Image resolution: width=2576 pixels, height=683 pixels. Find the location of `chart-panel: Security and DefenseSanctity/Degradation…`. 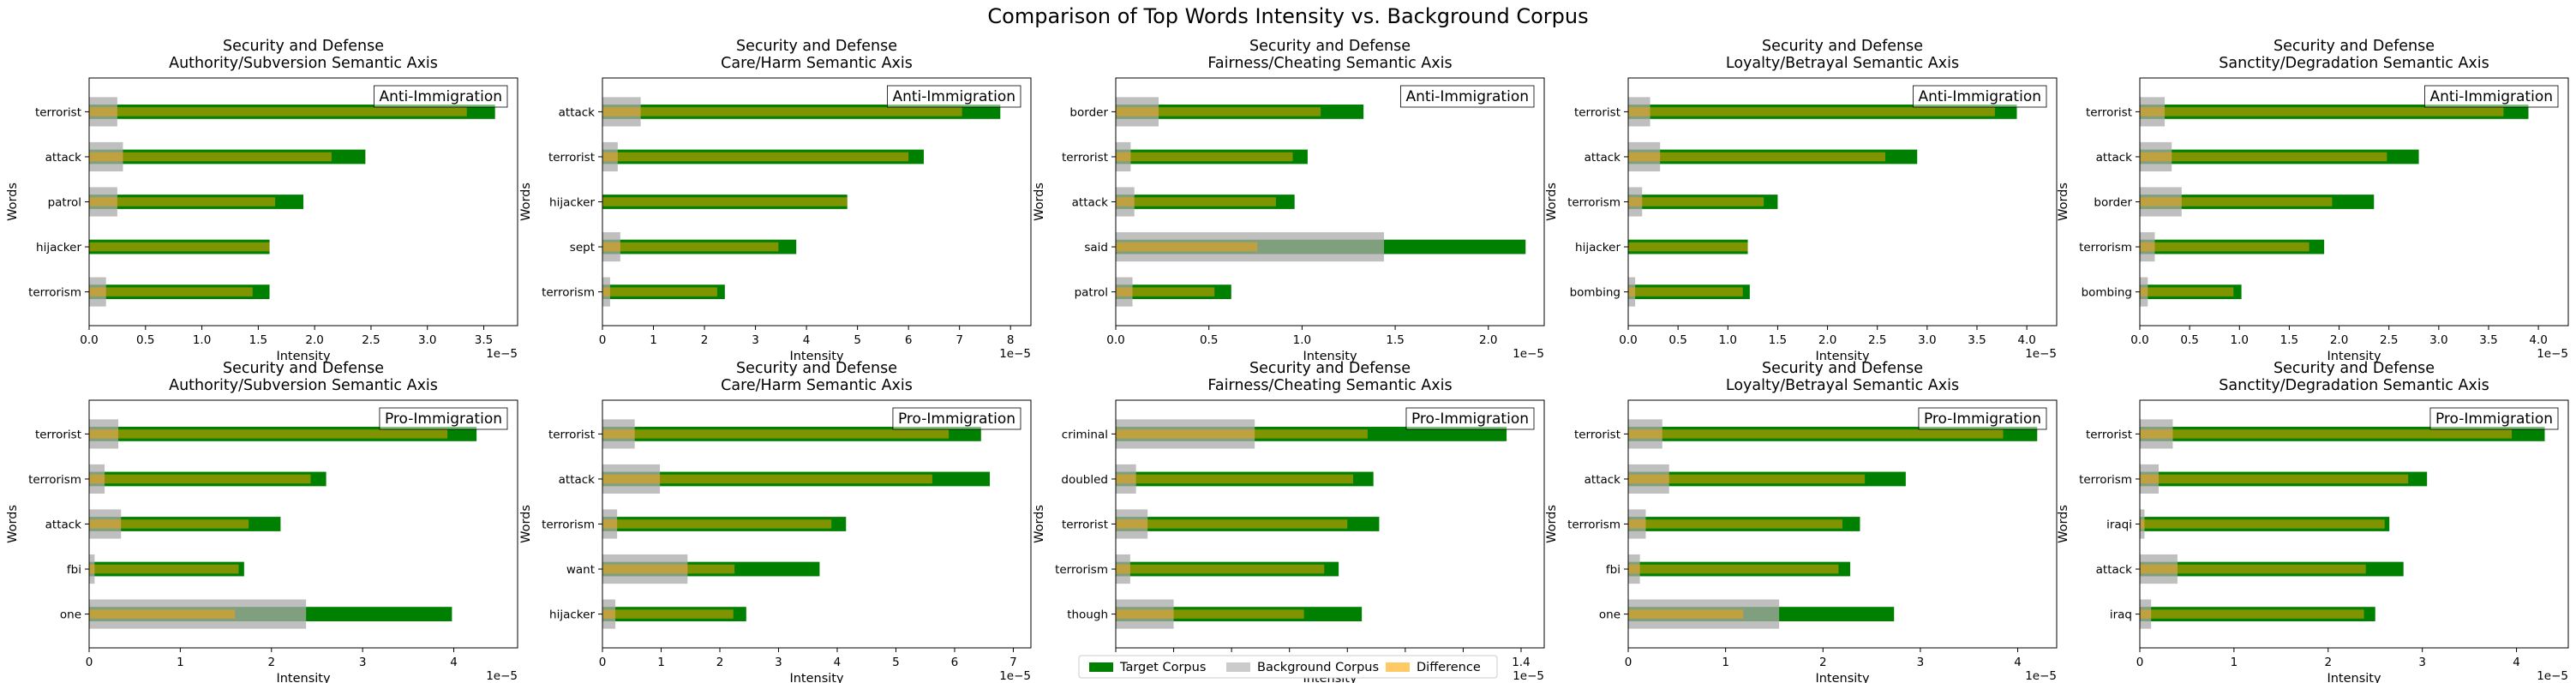

chart-panel: Security and DefenseSanctity/Degradation… is located at coordinates (2313, 521).